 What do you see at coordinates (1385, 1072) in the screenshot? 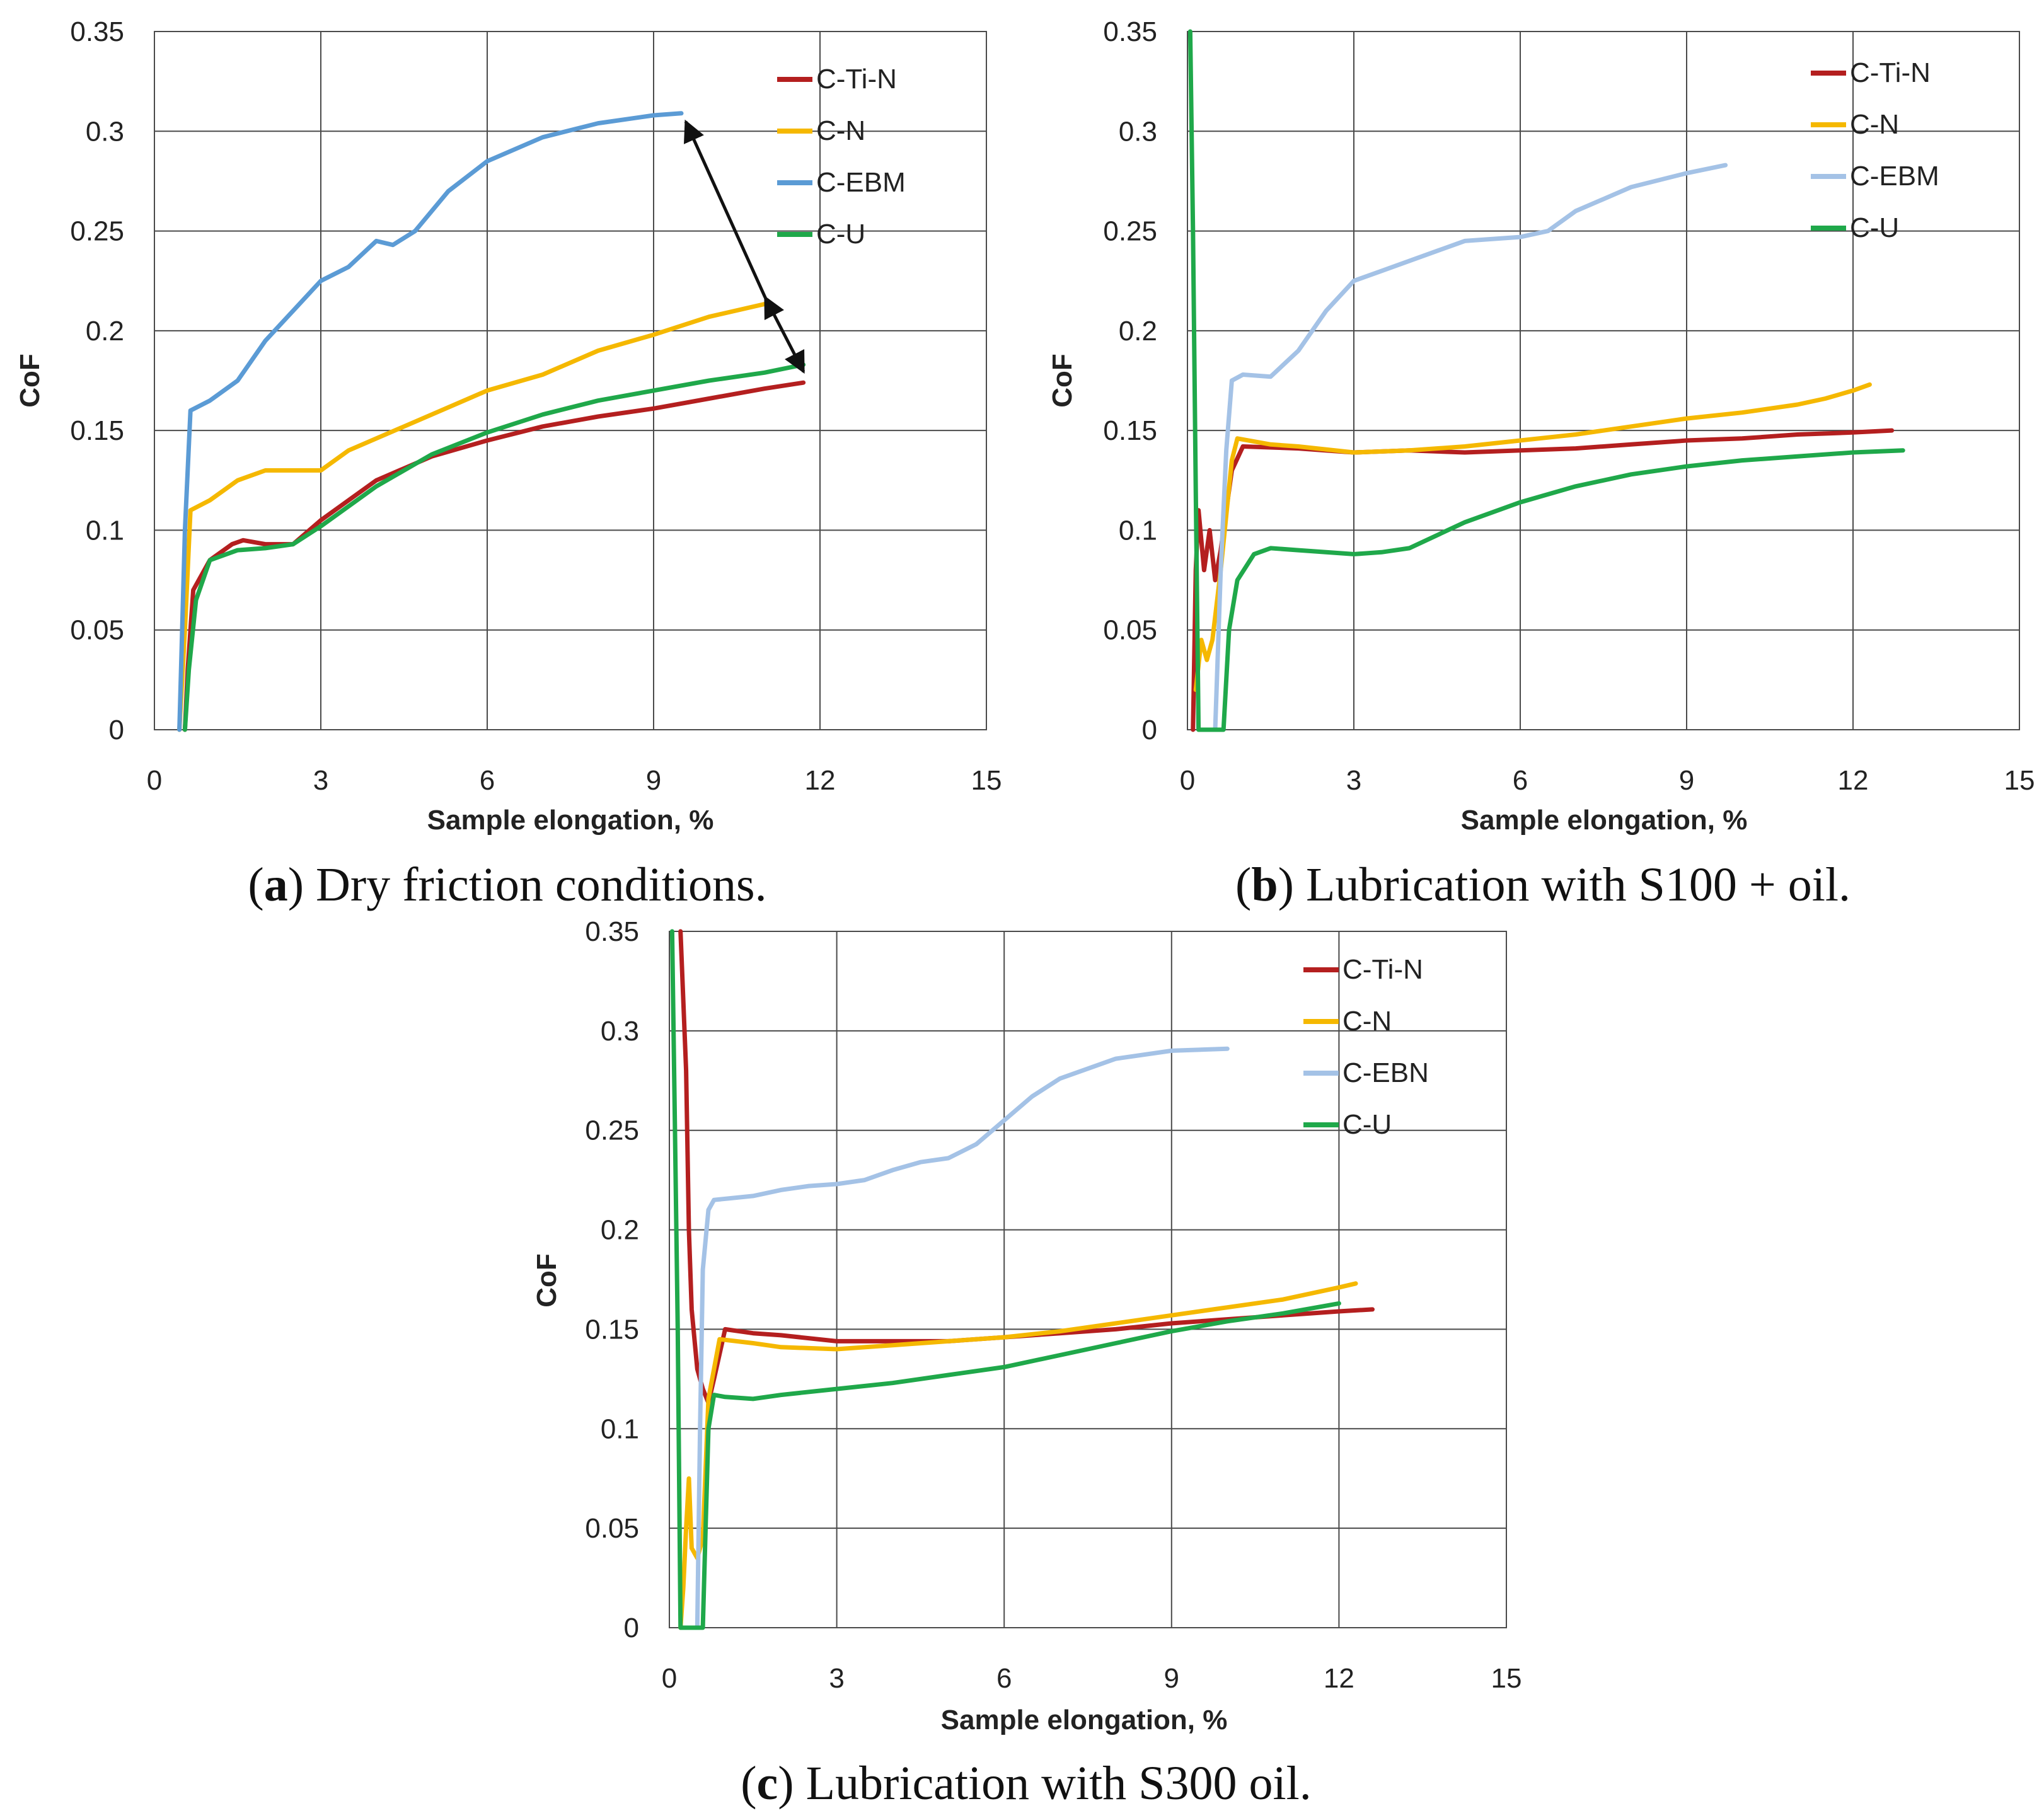
I see `legend-label: C-EBN` at bounding box center [1385, 1072].